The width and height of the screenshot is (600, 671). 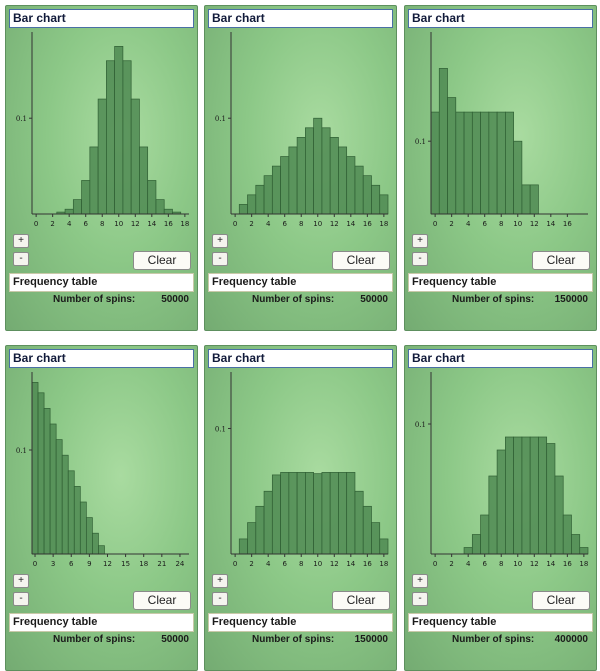 What do you see at coordinates (517, 224) in the screenshot?
I see `x-tick-label: 10` at bounding box center [517, 224].